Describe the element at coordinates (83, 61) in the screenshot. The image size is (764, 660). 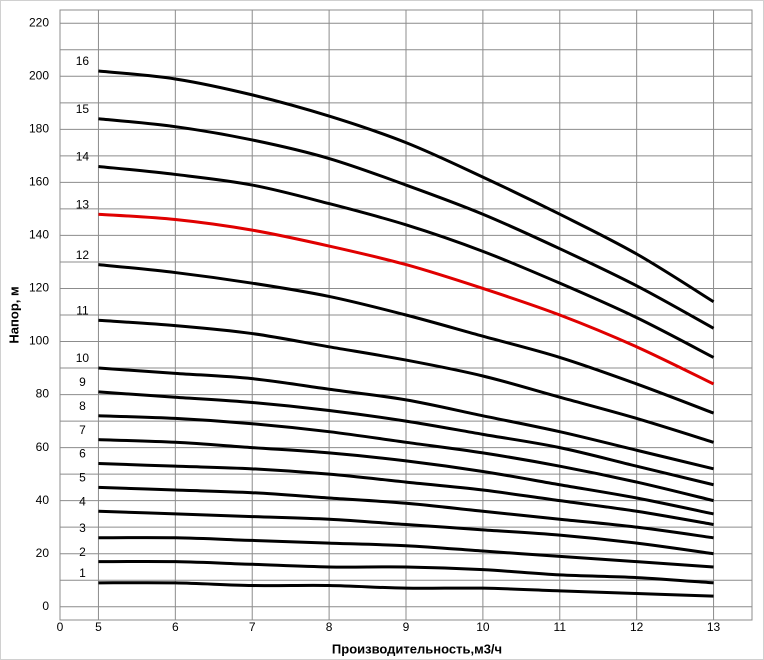
I see `series-label: 16` at that location.